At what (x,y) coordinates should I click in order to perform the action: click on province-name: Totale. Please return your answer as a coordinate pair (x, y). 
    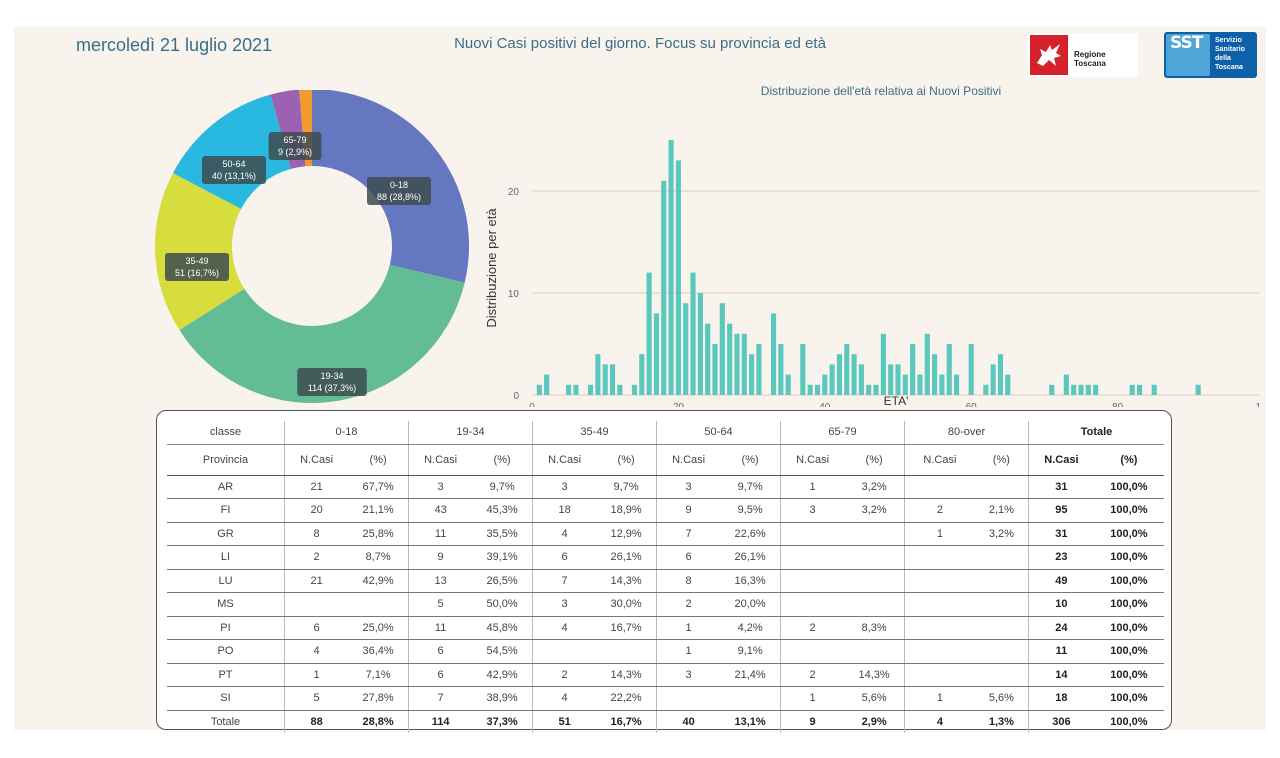
    Looking at the image, I should click on (225, 721).